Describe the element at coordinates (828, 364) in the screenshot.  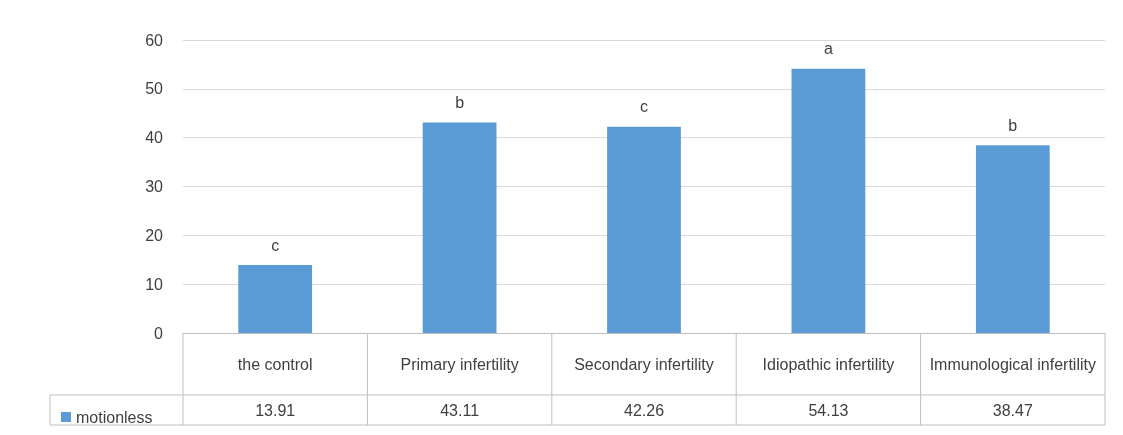
I see `x-tick-label: Idiopathic infertility` at that location.